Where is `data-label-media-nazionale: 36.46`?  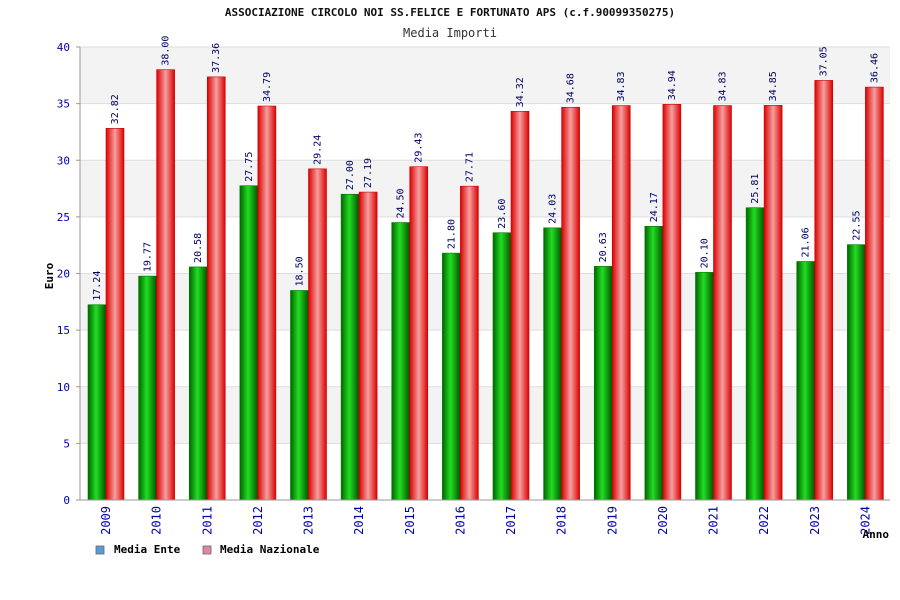
data-label-media-nazionale: 36.46 is located at coordinates (874, 68).